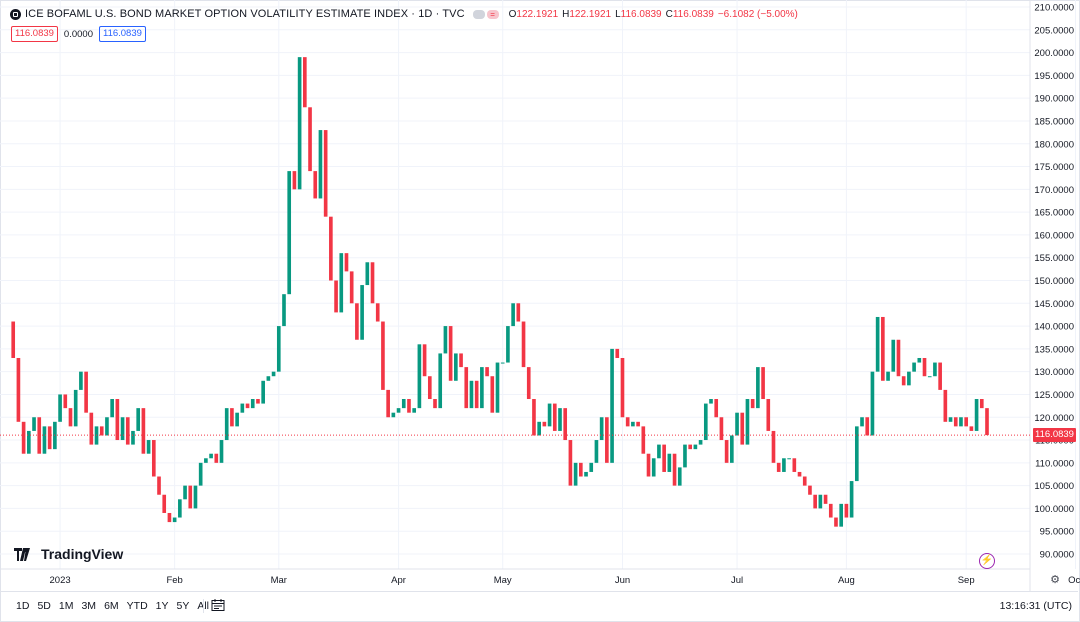  What do you see at coordinates (23, 606) in the screenshot?
I see `range-button-1d: 1D` at bounding box center [23, 606].